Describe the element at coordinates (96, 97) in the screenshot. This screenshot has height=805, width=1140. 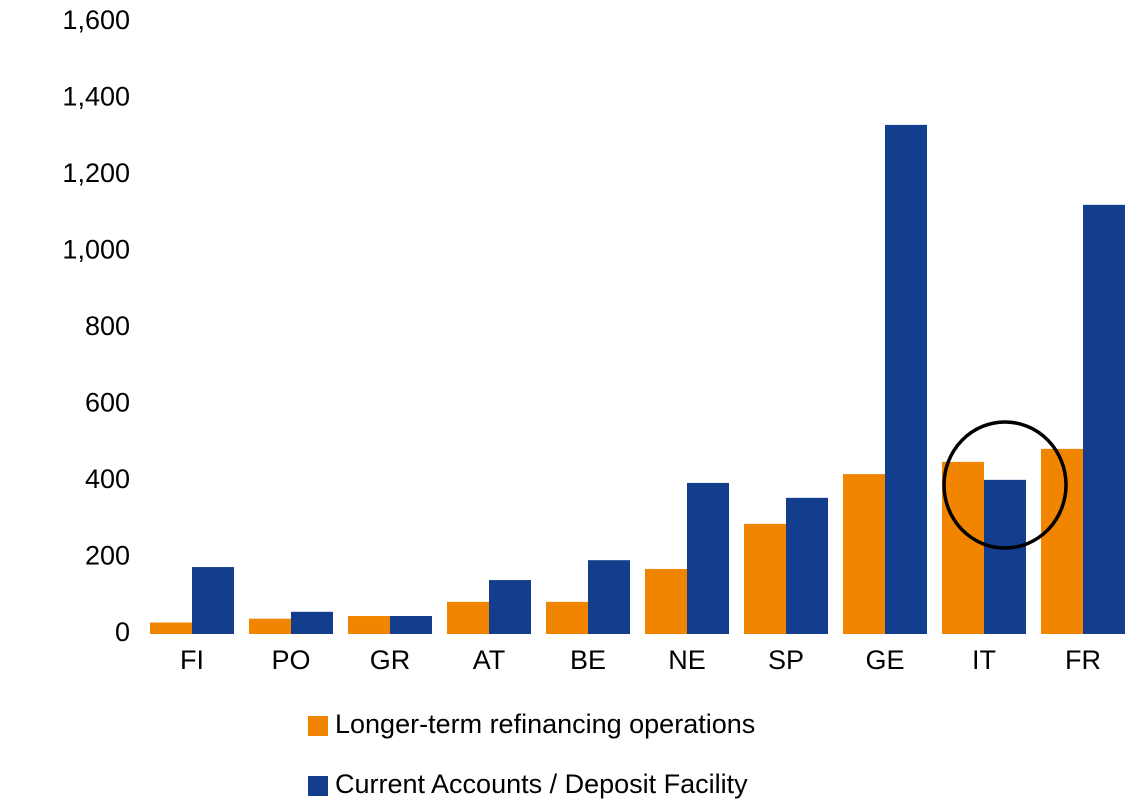
I see `y-tick-label: 1,400` at that location.